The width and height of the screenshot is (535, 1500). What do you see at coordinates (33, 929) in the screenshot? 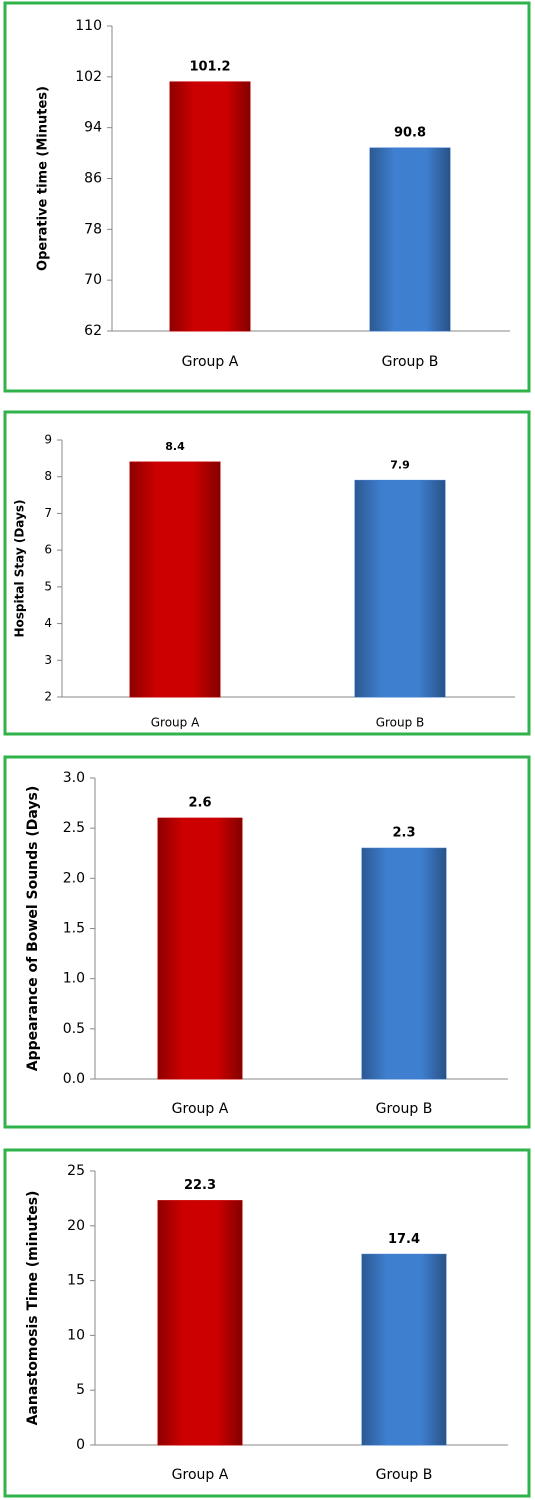
I see `y-axis-label: Appearance of Bowel Sounds (Days)` at bounding box center [33, 929].